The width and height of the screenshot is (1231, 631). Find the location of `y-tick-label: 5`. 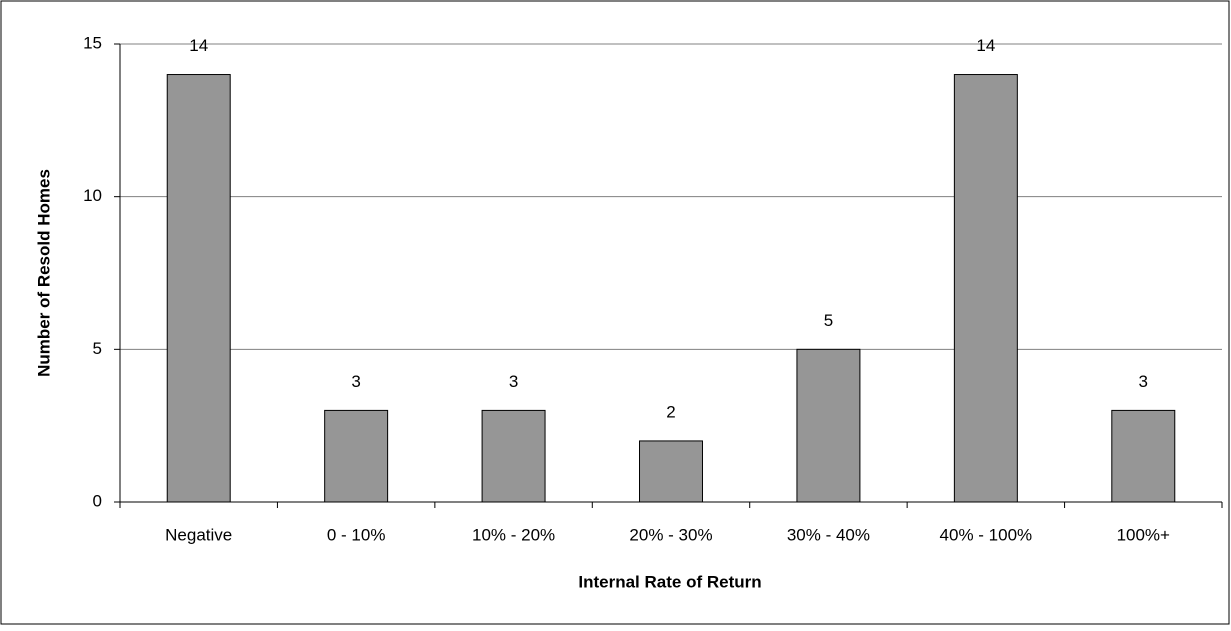

y-tick-label: 5 is located at coordinates (97, 348).